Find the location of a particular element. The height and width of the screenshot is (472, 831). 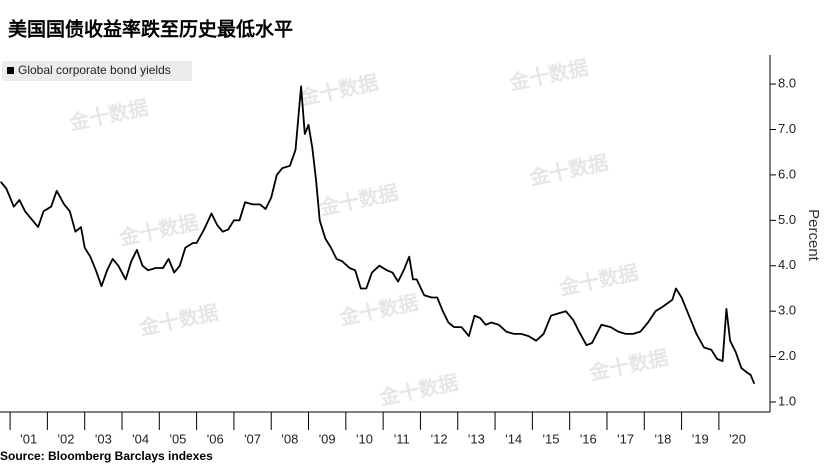

x-tick-label: '07 is located at coordinates (252, 438).